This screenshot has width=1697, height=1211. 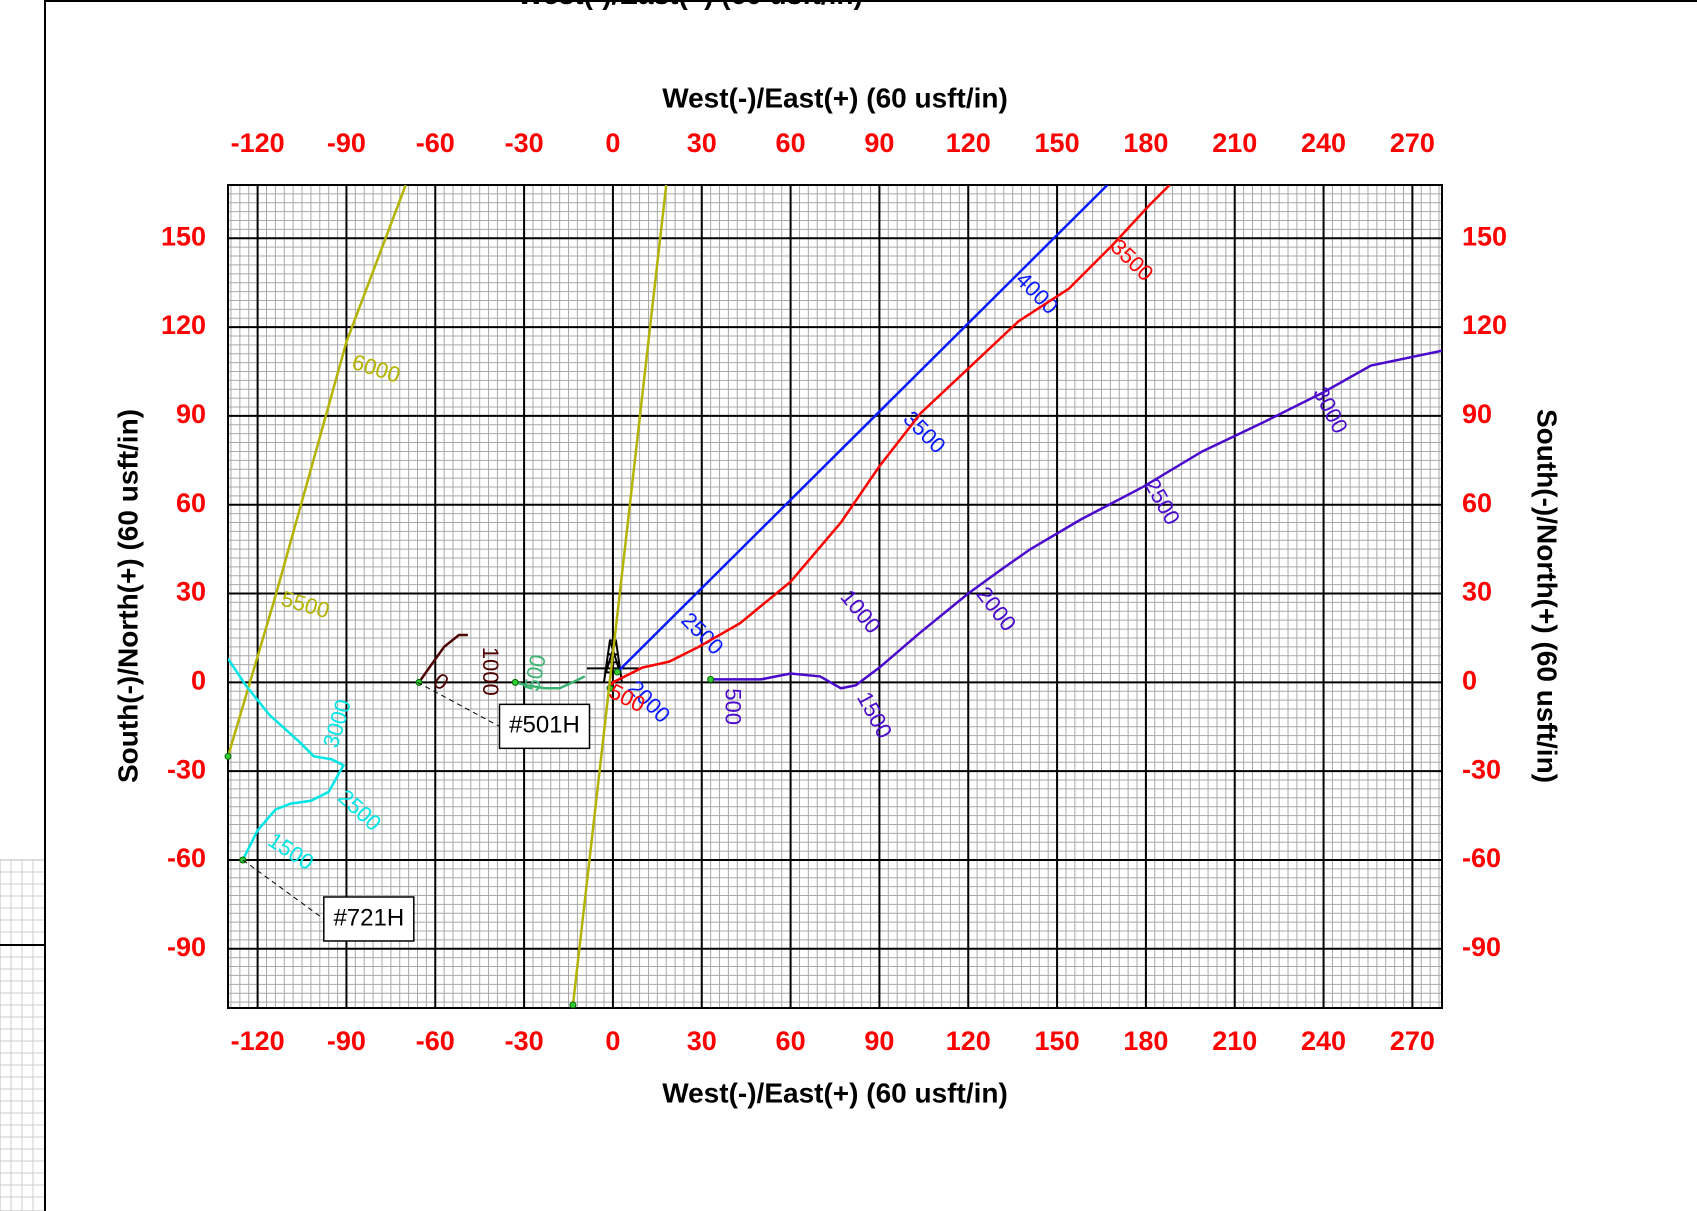 I want to click on x-tick-label: -30, so click(x=524, y=1041).